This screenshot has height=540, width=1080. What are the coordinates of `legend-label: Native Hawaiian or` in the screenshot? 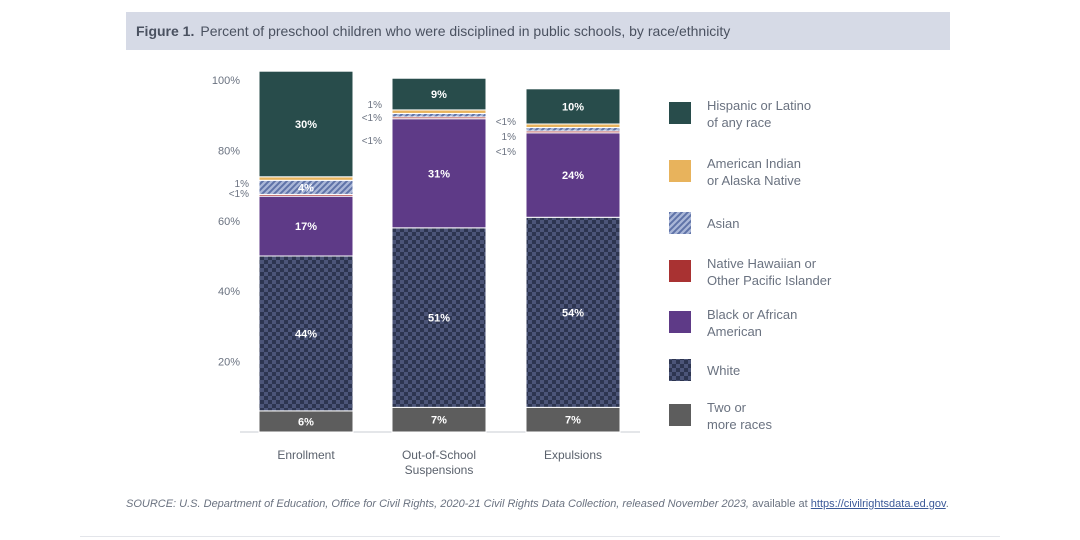 It's located at (762, 263).